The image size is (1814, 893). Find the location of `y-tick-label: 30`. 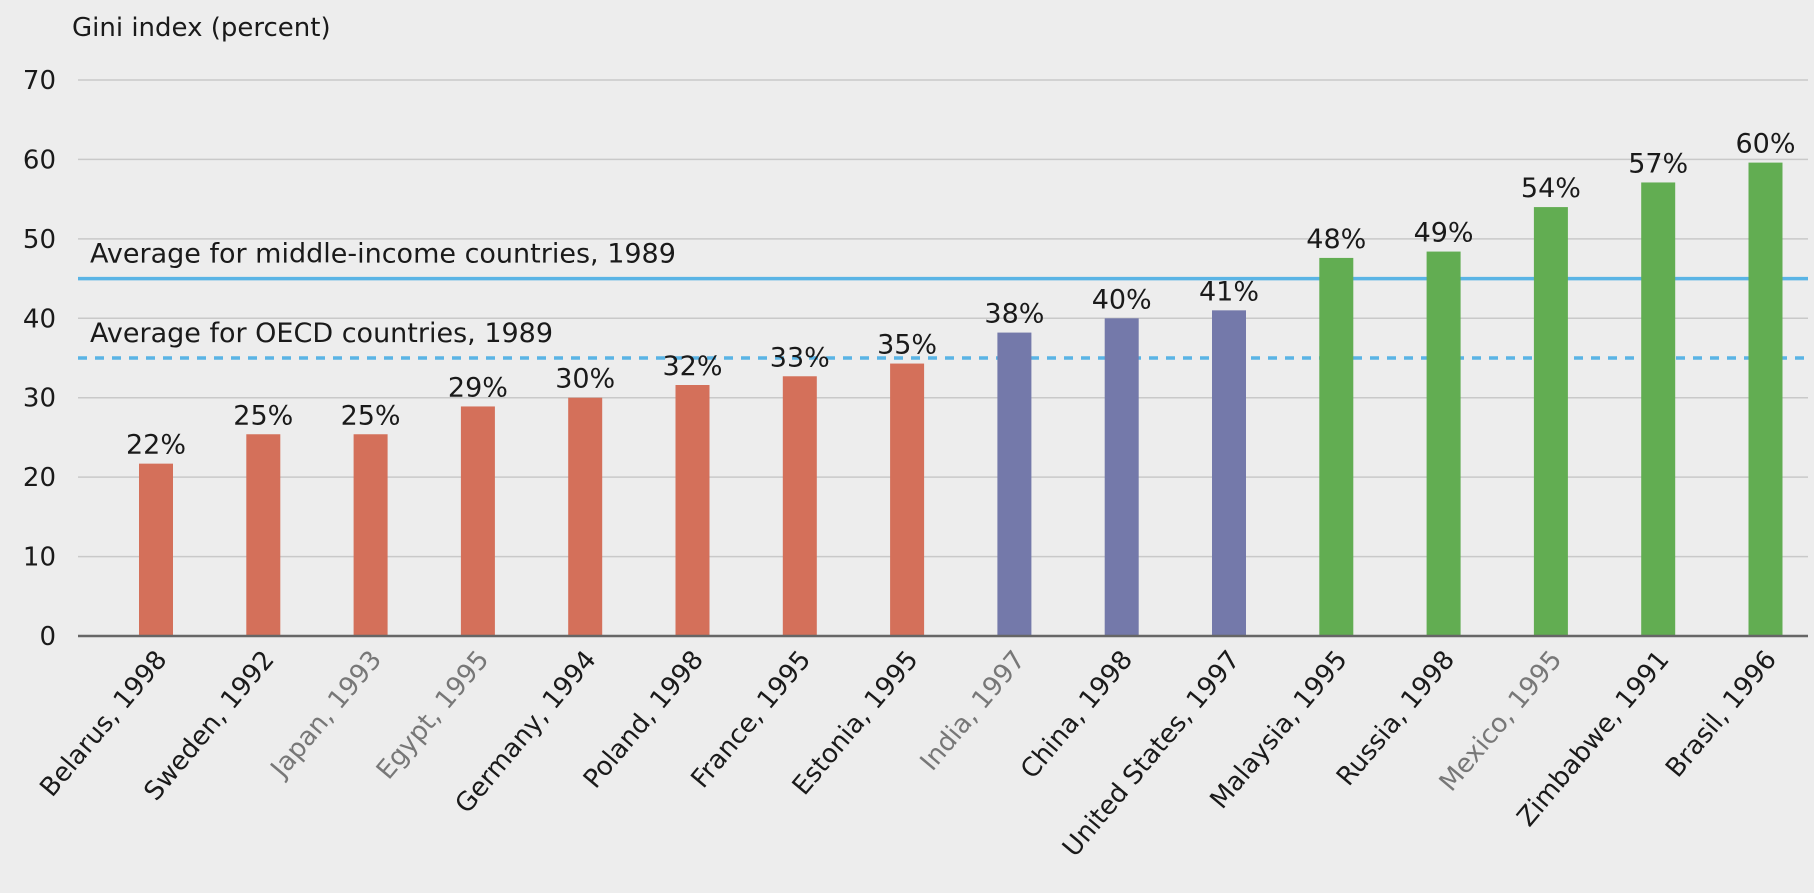

y-tick-label: 30 is located at coordinates (39, 399).